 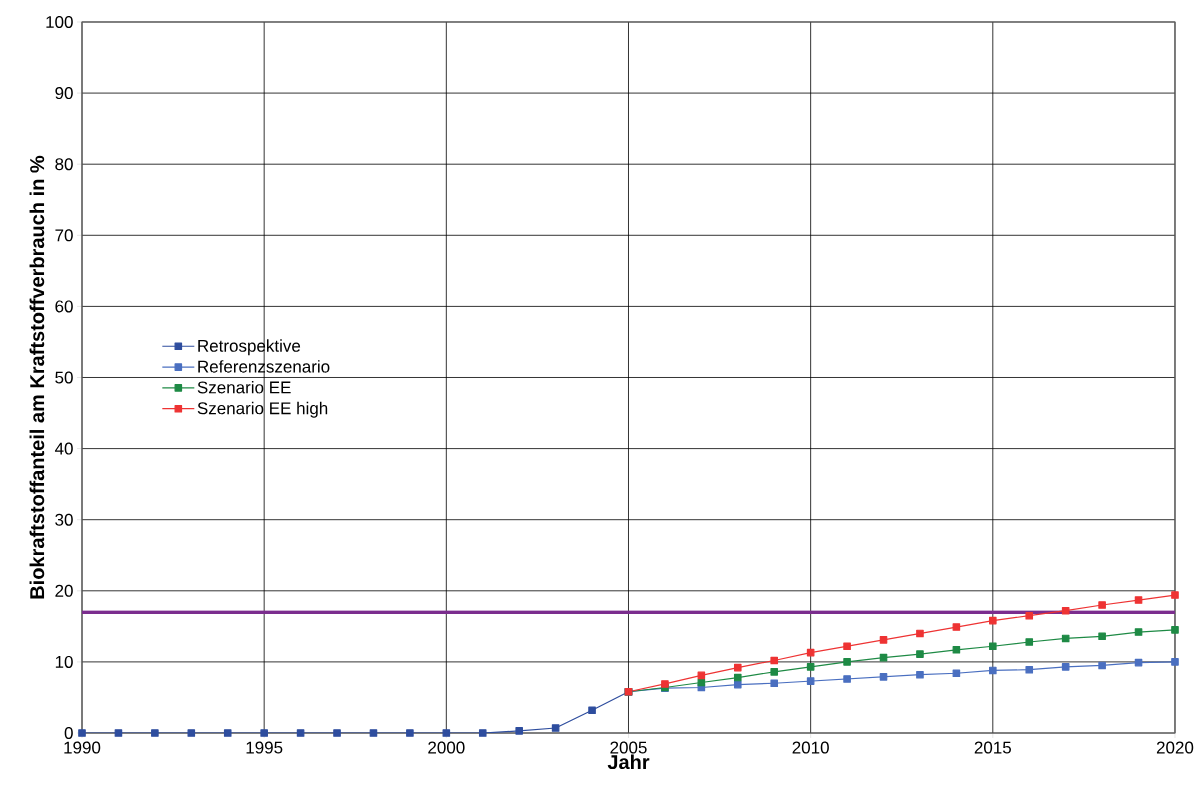 I want to click on x-tick-label: 2010, so click(x=810, y=747).